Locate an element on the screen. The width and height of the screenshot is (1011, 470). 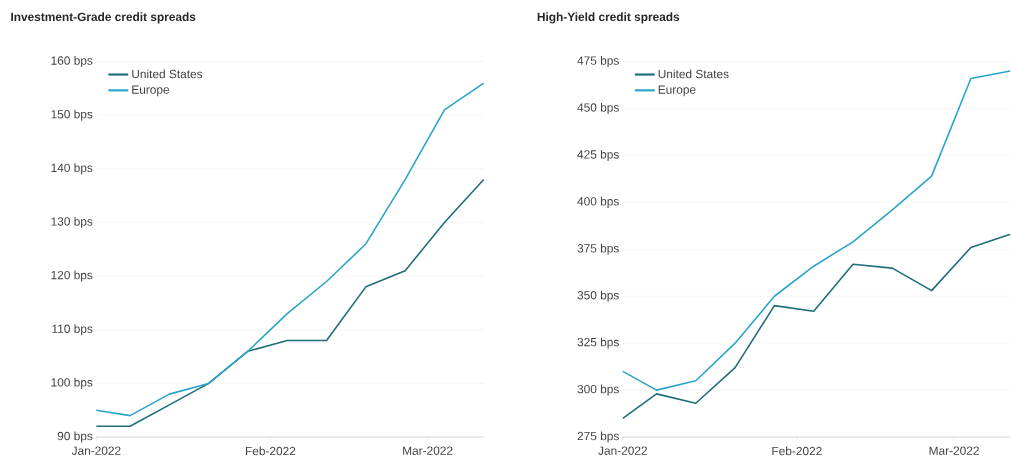
y-tick-label: 100 bps is located at coordinates (72, 383).